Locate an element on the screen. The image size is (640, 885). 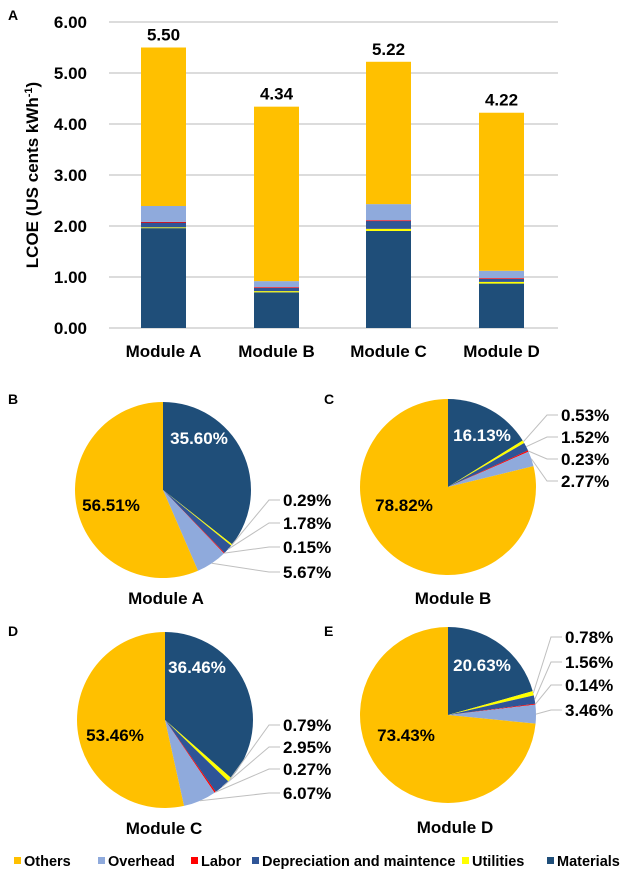
slice-label-others: 53.46% is located at coordinates (115, 735).